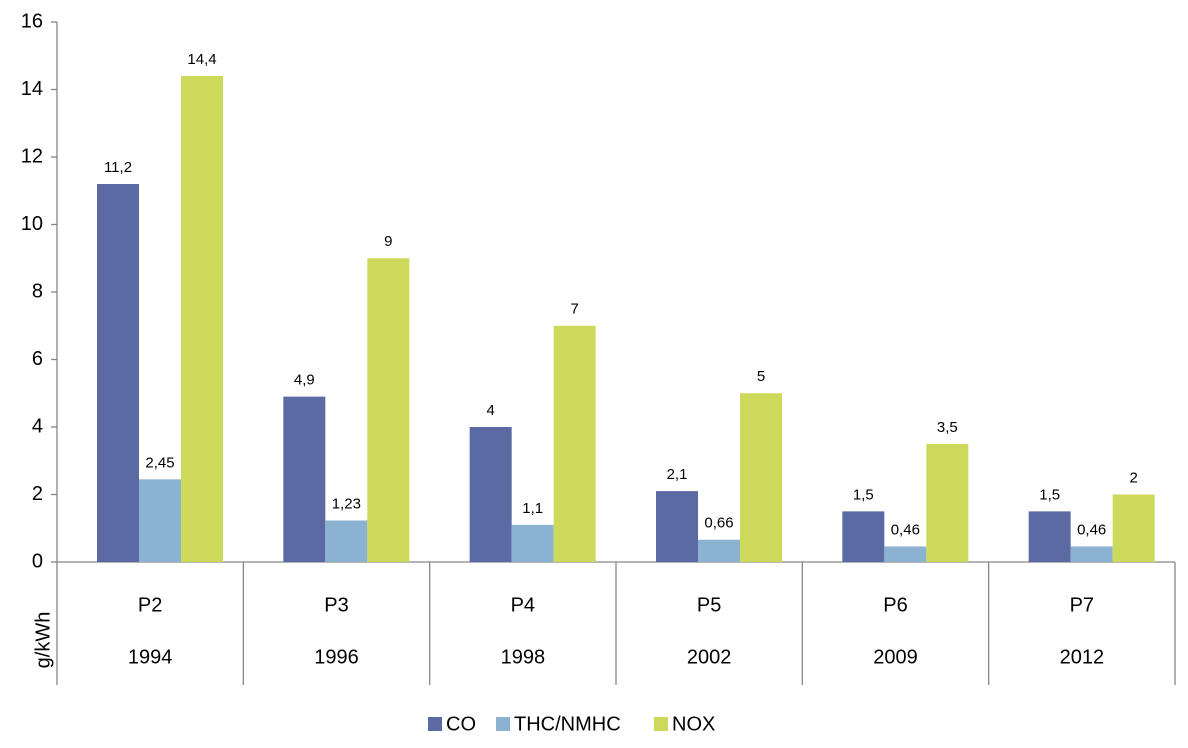 This screenshot has width=1188, height=748. What do you see at coordinates (1133, 477) in the screenshot?
I see `data-label: 2` at bounding box center [1133, 477].